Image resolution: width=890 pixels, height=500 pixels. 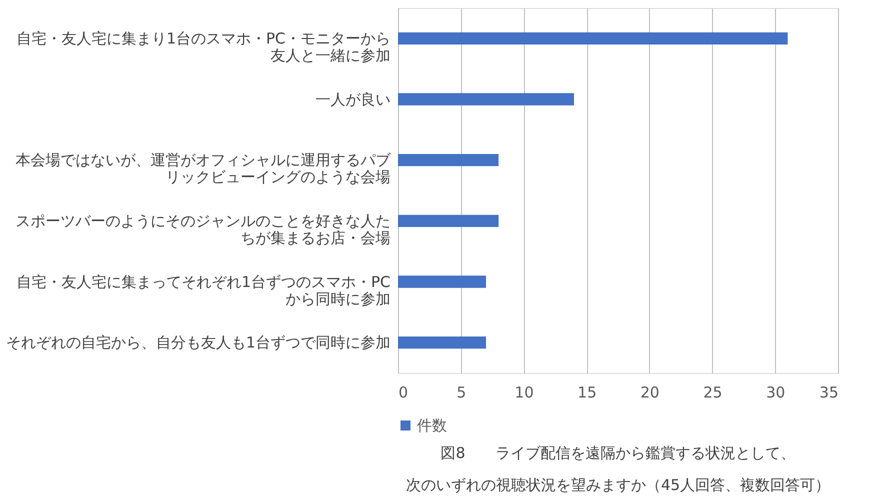 What do you see at coordinates (712, 393) in the screenshot?
I see `x-tick-label: 25` at bounding box center [712, 393].